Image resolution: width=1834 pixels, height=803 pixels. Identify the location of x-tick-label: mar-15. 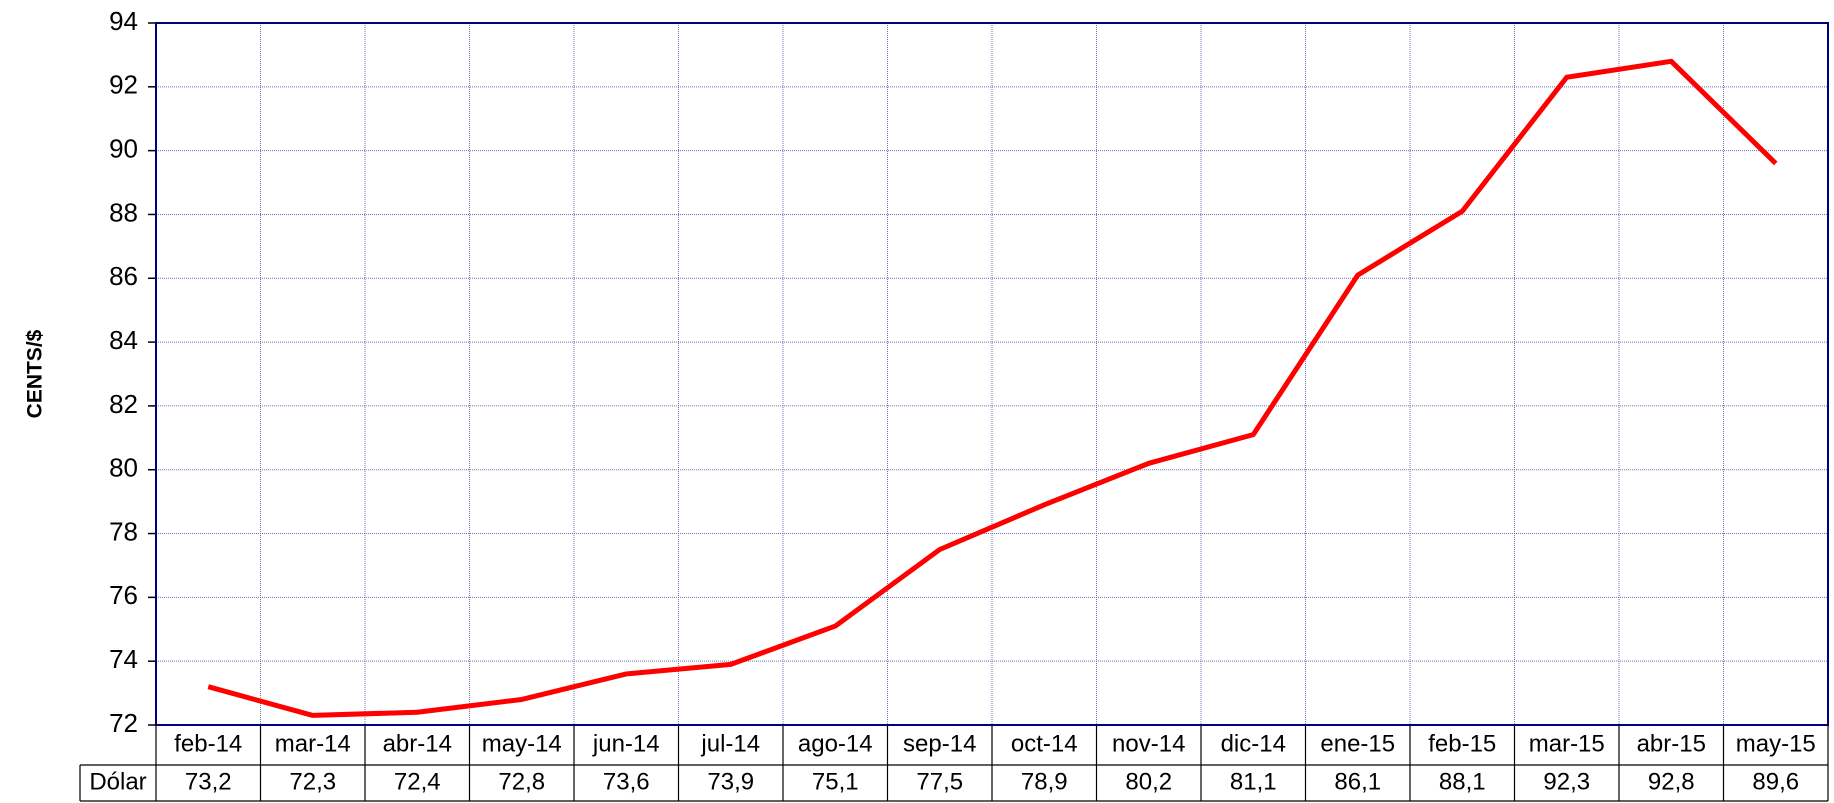
(1567, 743).